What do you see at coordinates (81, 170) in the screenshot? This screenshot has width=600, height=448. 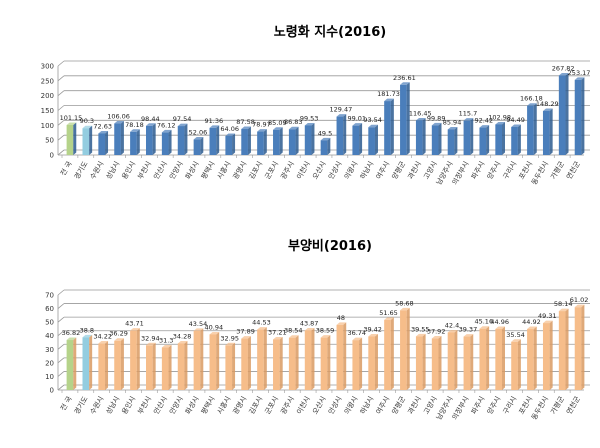 I see `x-tick-label: 경기도` at bounding box center [81, 170].